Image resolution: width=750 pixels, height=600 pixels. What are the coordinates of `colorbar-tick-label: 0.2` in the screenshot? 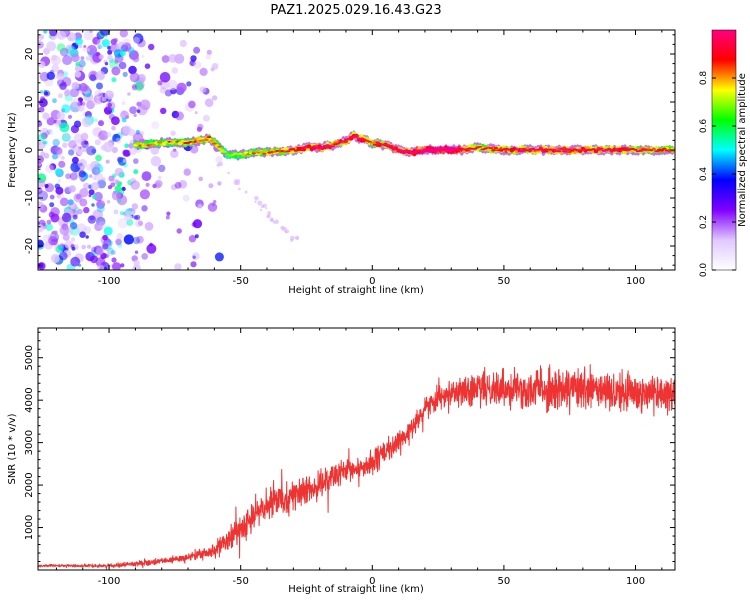 It's located at (704, 222).